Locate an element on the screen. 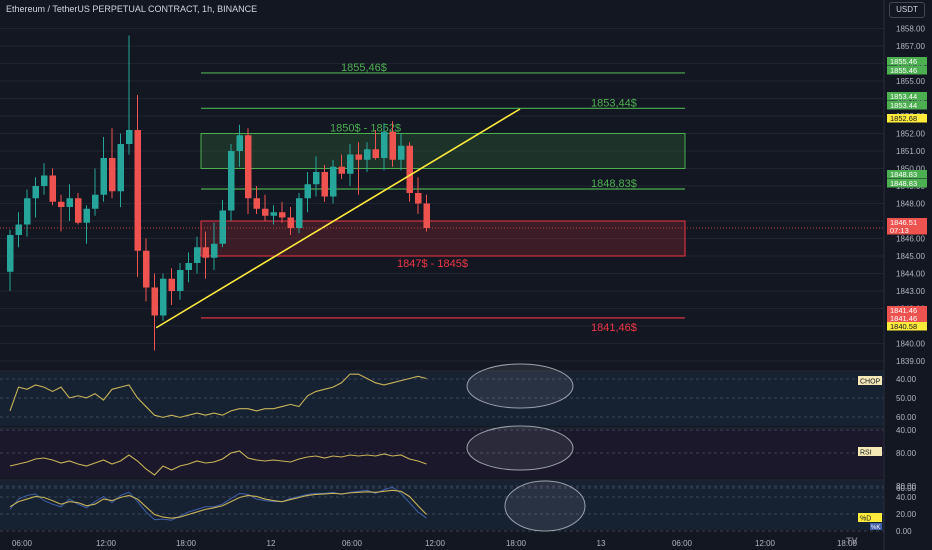  price-label: 1846.51 is located at coordinates (903, 222).